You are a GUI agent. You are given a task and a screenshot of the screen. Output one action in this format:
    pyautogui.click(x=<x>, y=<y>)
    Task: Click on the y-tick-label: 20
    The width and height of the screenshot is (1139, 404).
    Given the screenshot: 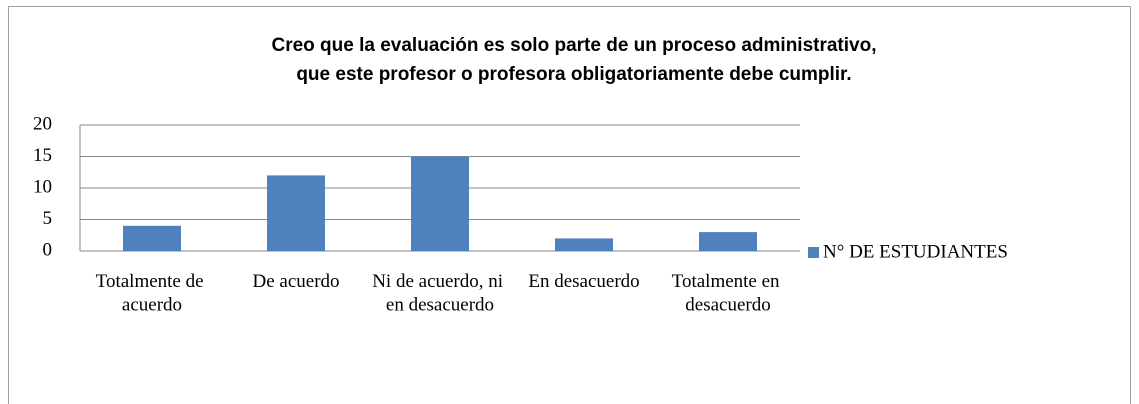 What is the action you would take?
    pyautogui.click(x=42, y=123)
    